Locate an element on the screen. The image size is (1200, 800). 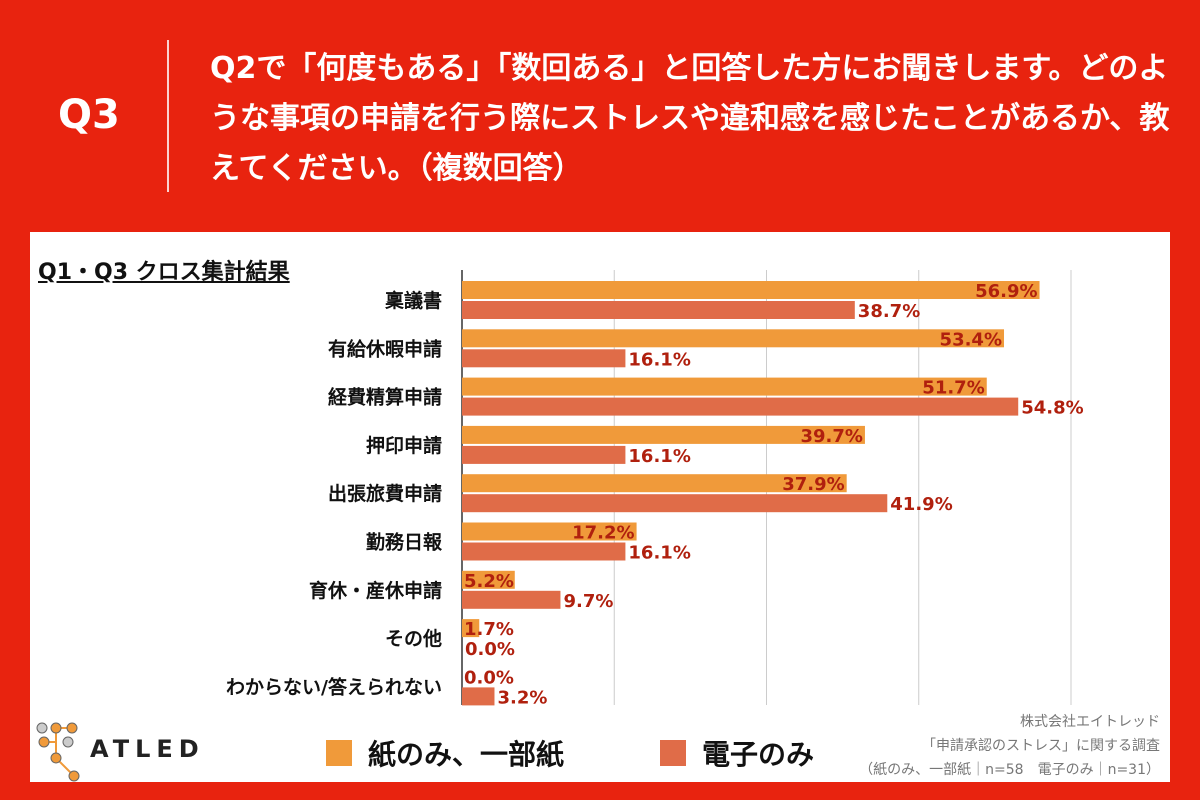
category-label: その他 is located at coordinates (413, 638).